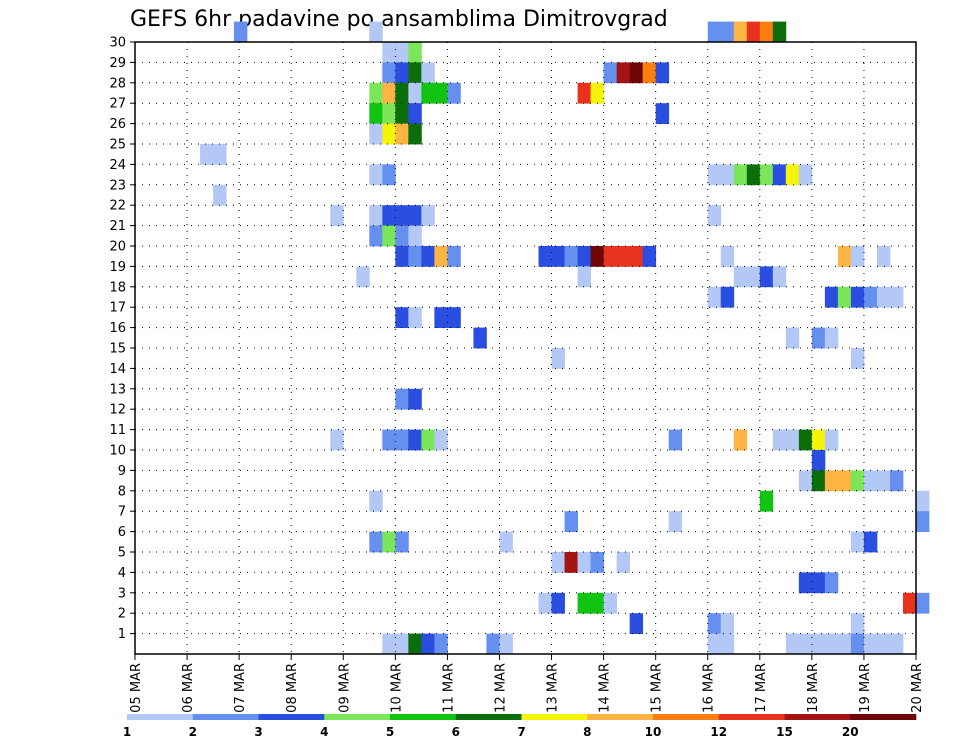 This screenshot has width=960, height=742. What do you see at coordinates (587, 732) in the screenshot?
I see `legend-threshold-label: 8` at bounding box center [587, 732].